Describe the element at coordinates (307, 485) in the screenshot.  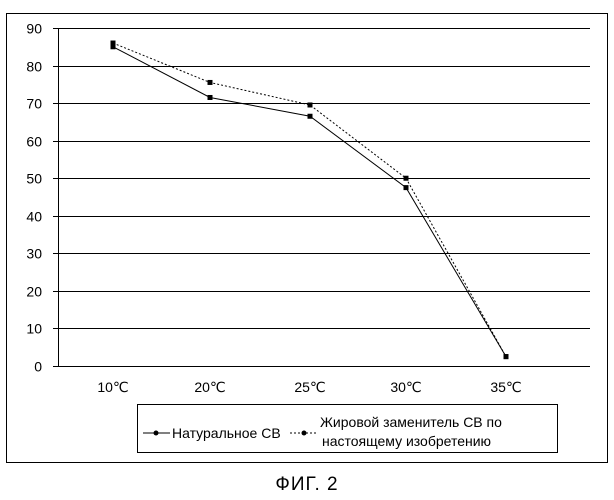
I see `figure-caption: ФИГ. 2` at that location.